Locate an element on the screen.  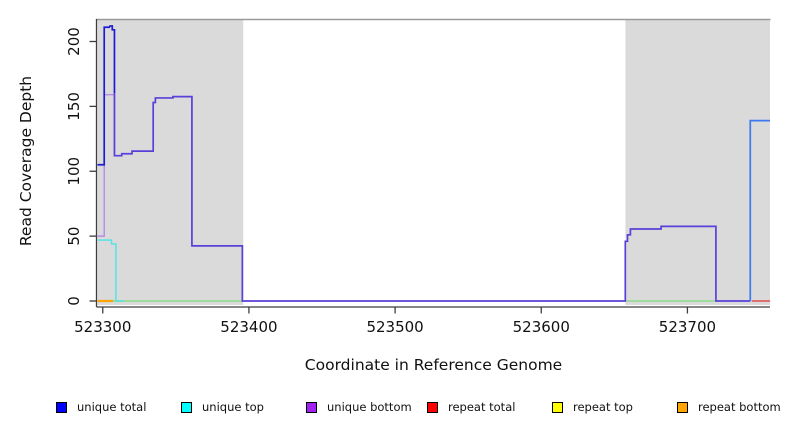
y-tick-label: 0 is located at coordinates (74, 301).